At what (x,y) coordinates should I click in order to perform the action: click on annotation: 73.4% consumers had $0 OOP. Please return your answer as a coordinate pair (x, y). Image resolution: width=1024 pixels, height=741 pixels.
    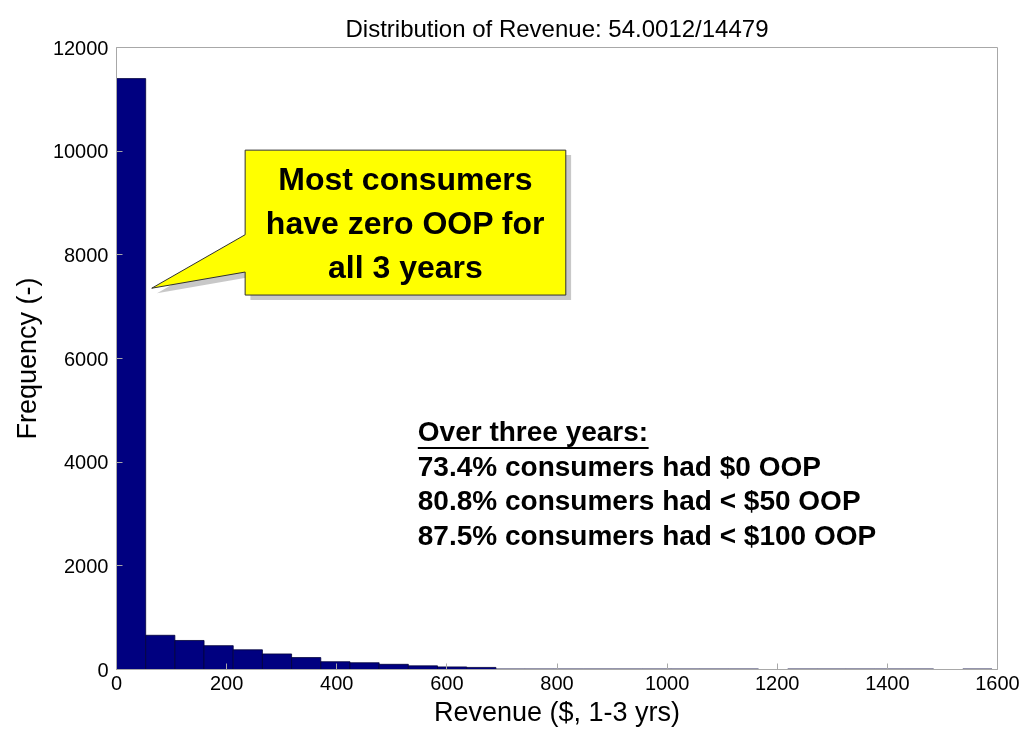
    Looking at the image, I should click on (619, 466).